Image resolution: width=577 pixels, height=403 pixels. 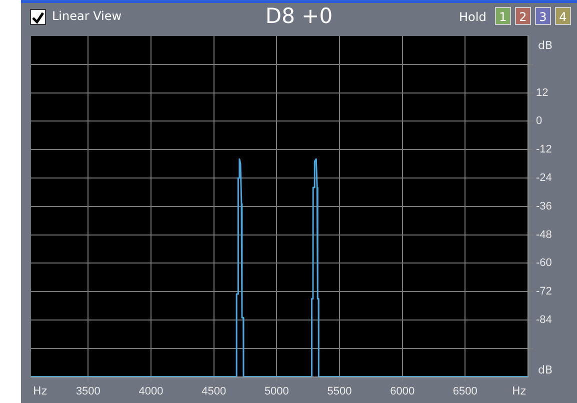 I want to click on y-tick-label: -12, so click(x=544, y=150).